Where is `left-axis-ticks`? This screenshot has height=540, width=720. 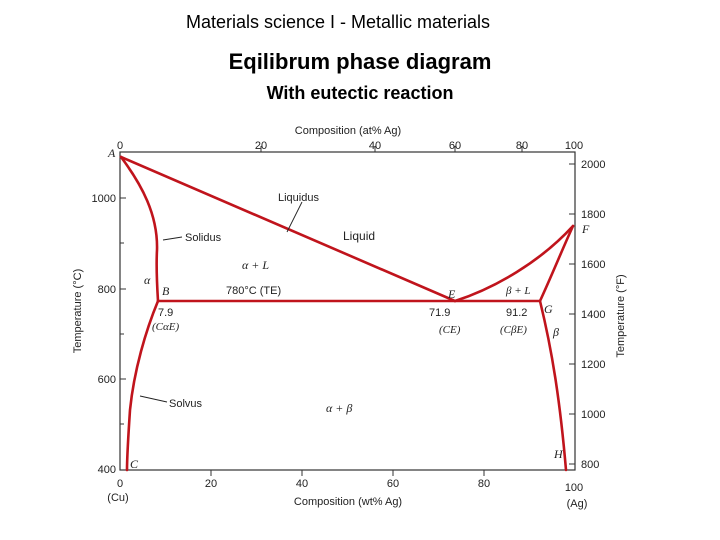 left-axis-ticks is located at coordinates (123, 311).